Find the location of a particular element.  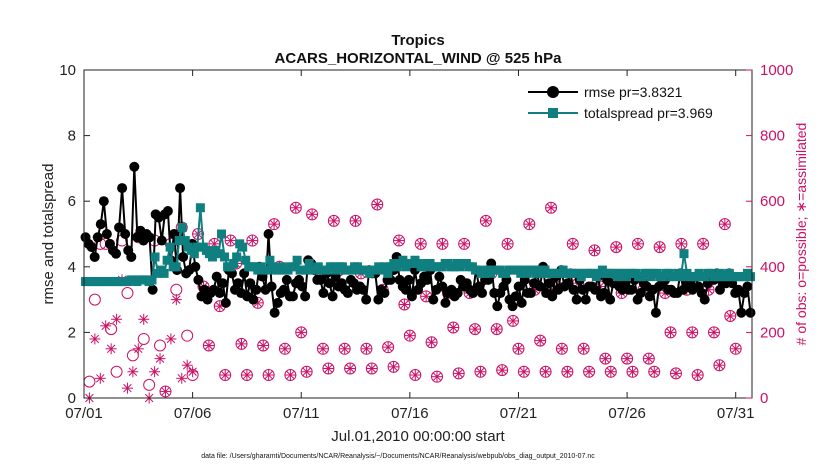

y-tick-label: 8 is located at coordinates (72, 136).